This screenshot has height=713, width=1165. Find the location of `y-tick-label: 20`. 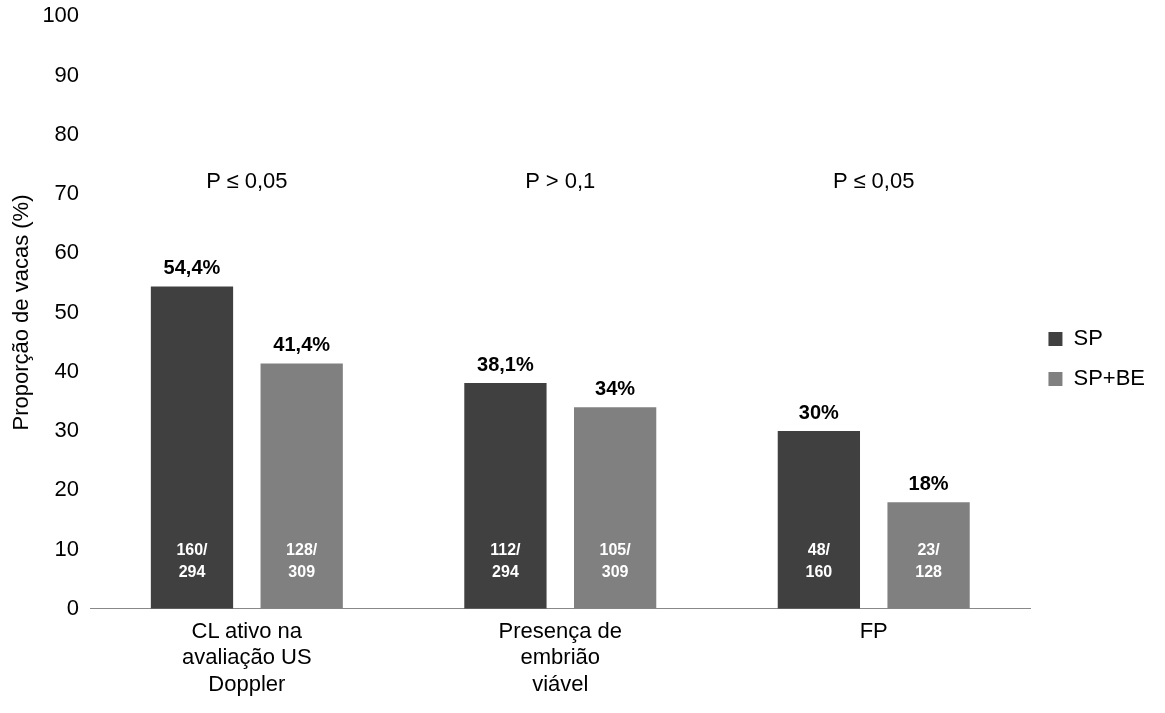

y-tick-label: 20 is located at coordinates (67, 489).